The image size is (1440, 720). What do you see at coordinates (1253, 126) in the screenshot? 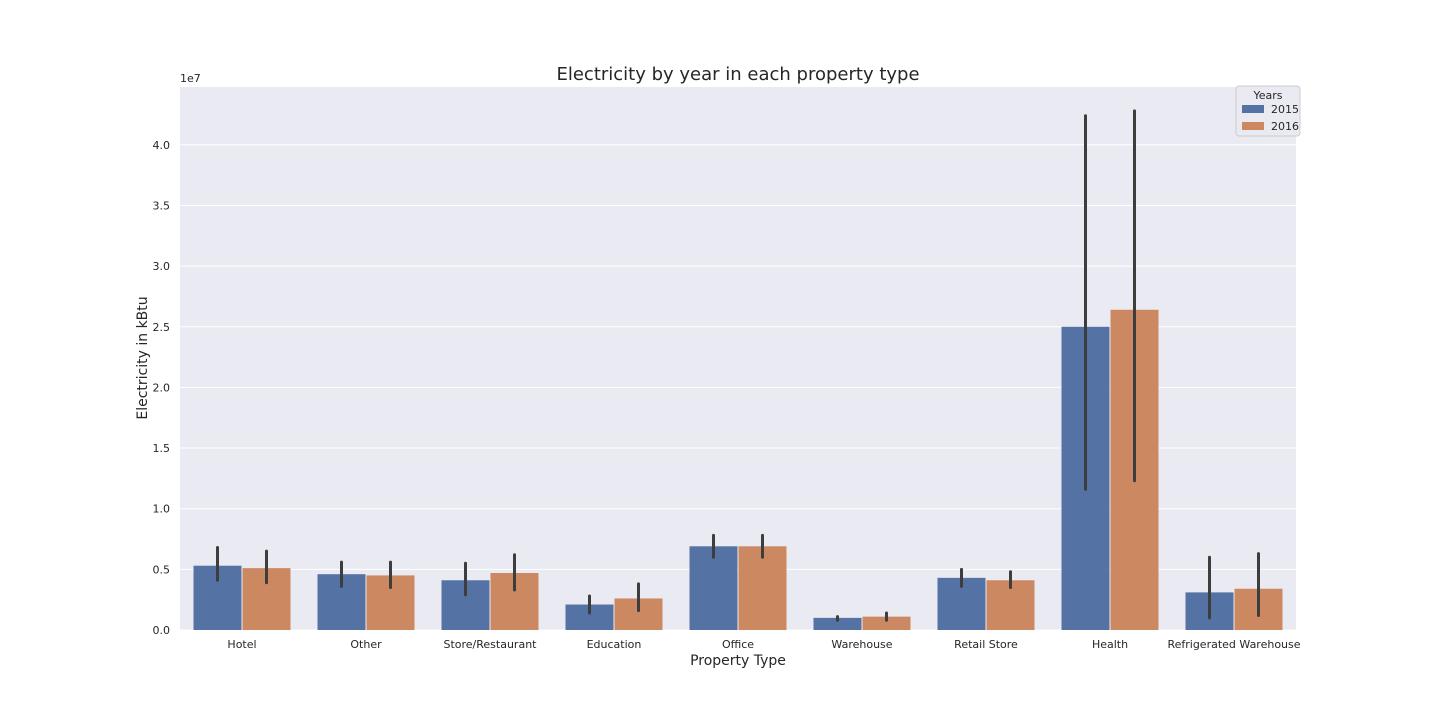
I see `legend-swatch-2016` at bounding box center [1253, 126].